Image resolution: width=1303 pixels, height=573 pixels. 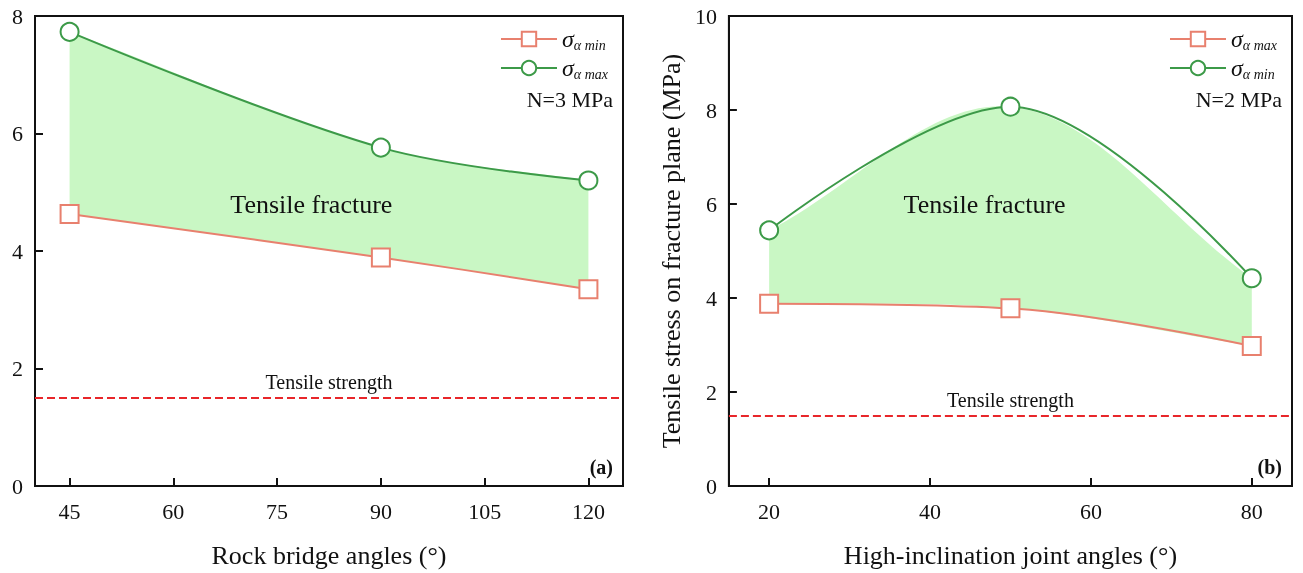 What do you see at coordinates (1010, 555) in the screenshot?
I see `x-axis-title: High-inclination joint angles (°)` at bounding box center [1010, 555].